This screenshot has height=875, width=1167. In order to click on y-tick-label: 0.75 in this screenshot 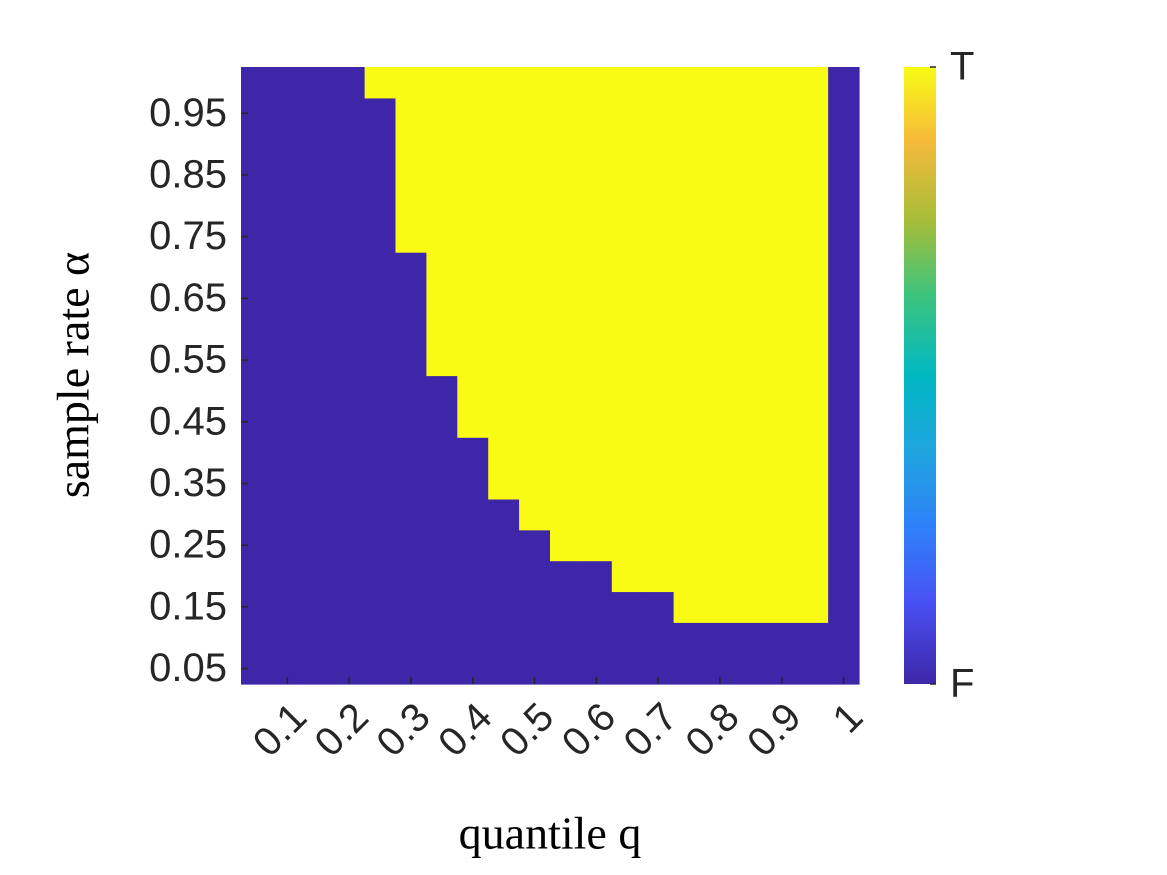, I will do `click(188, 236)`.